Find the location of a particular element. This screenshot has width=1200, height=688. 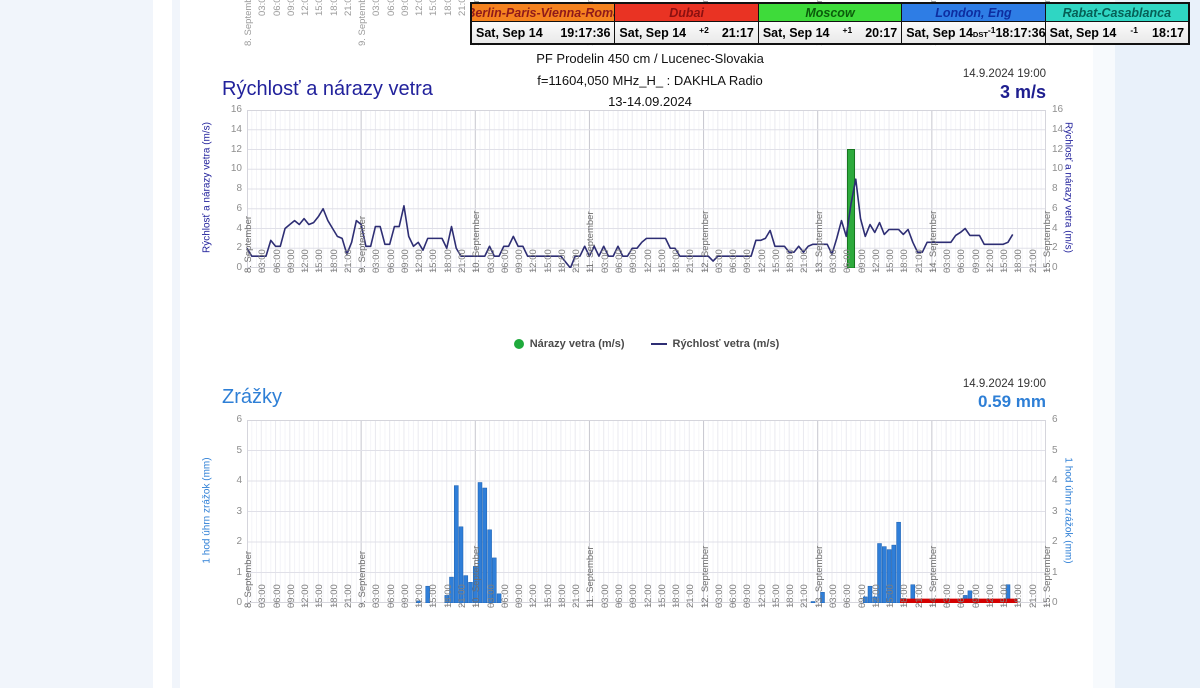

wind-chart-current-value: 3 m/s is located at coordinates (1022, 92).